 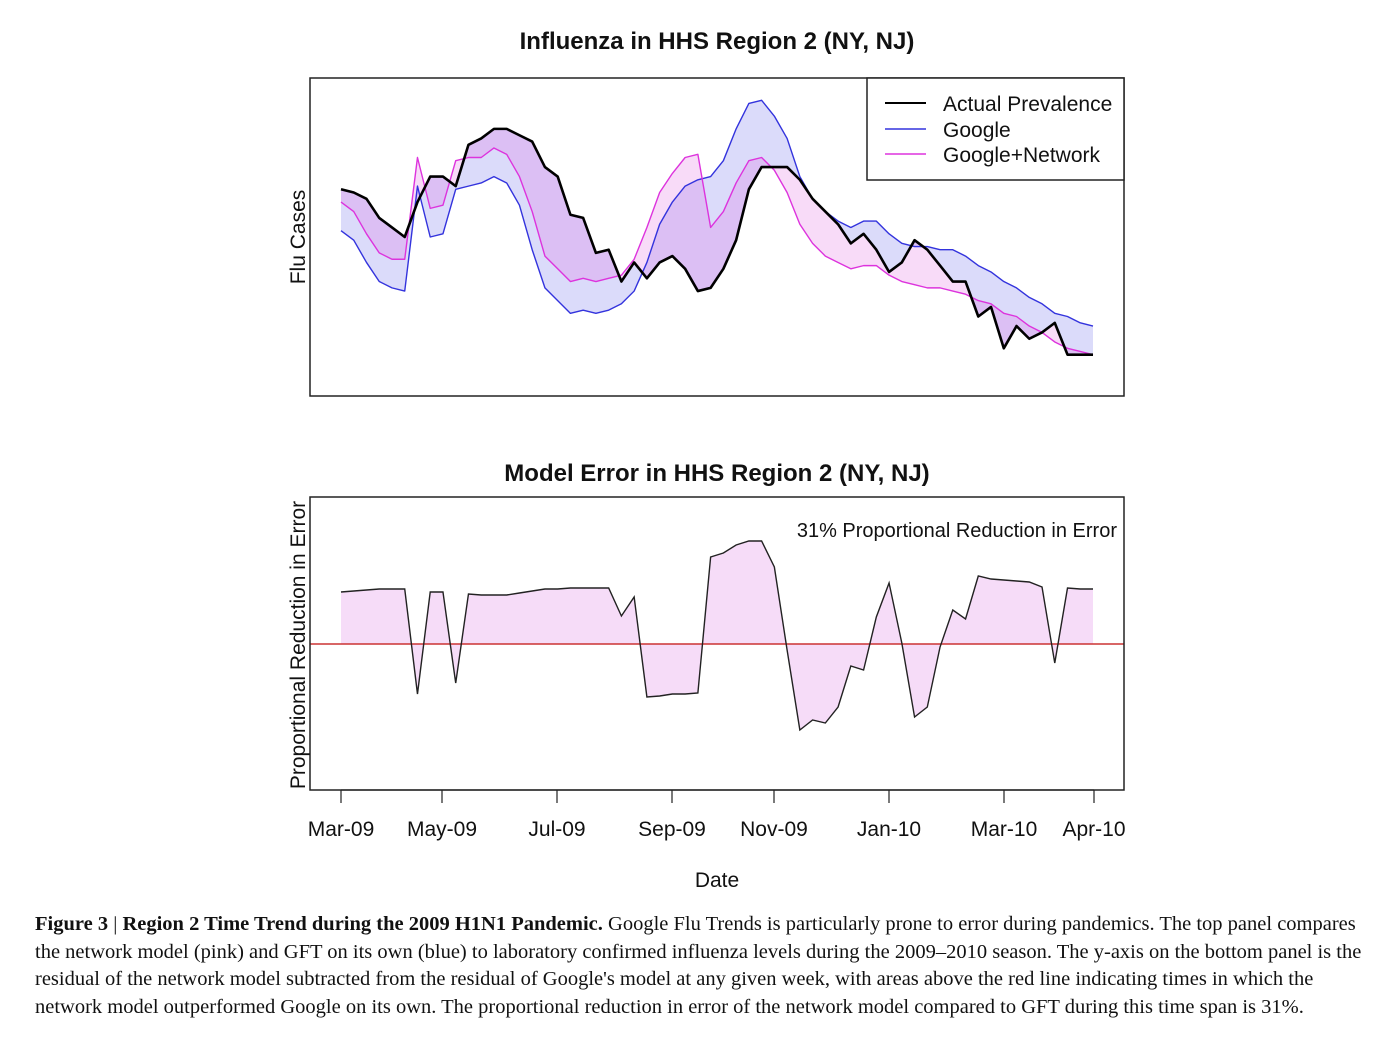 What do you see at coordinates (889, 829) in the screenshot?
I see `x-tick-label: Jan-10` at bounding box center [889, 829].